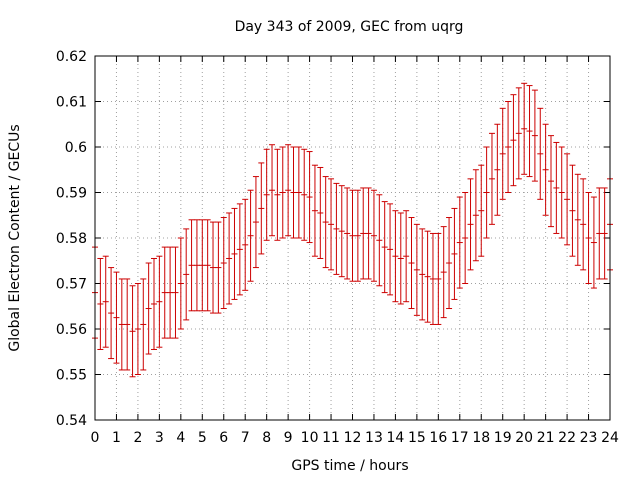 This screenshot has height=480, width=640. Describe the element at coordinates (71, 57) in the screenshot. I see `y-tick-label: 0.62` at that location.